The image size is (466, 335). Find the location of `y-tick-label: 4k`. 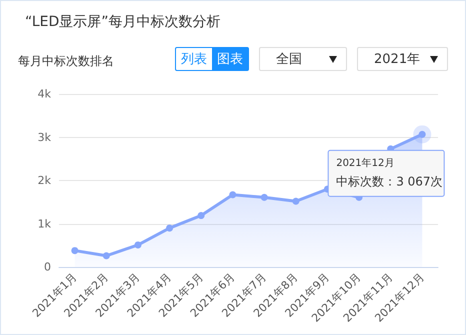

y-tick-label: 4k is located at coordinates (45, 94).